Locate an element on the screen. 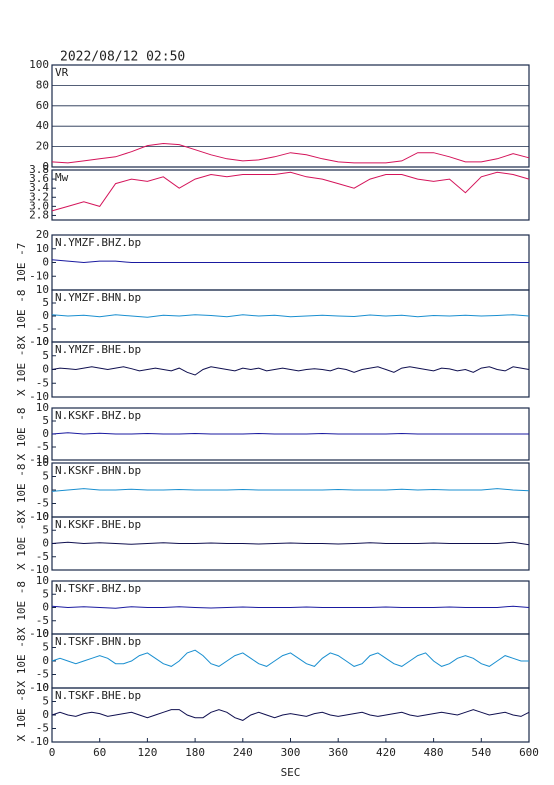 This screenshot has width=554, height=785. x-axis-label: SEC is located at coordinates (291, 772).